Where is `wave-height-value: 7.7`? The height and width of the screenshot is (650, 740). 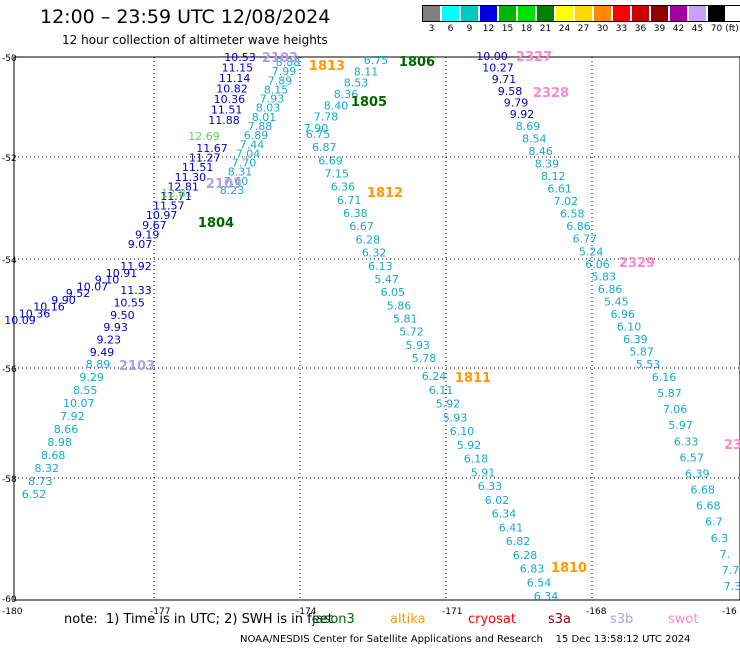 wave-height-value: 7.7 is located at coordinates (731, 570).